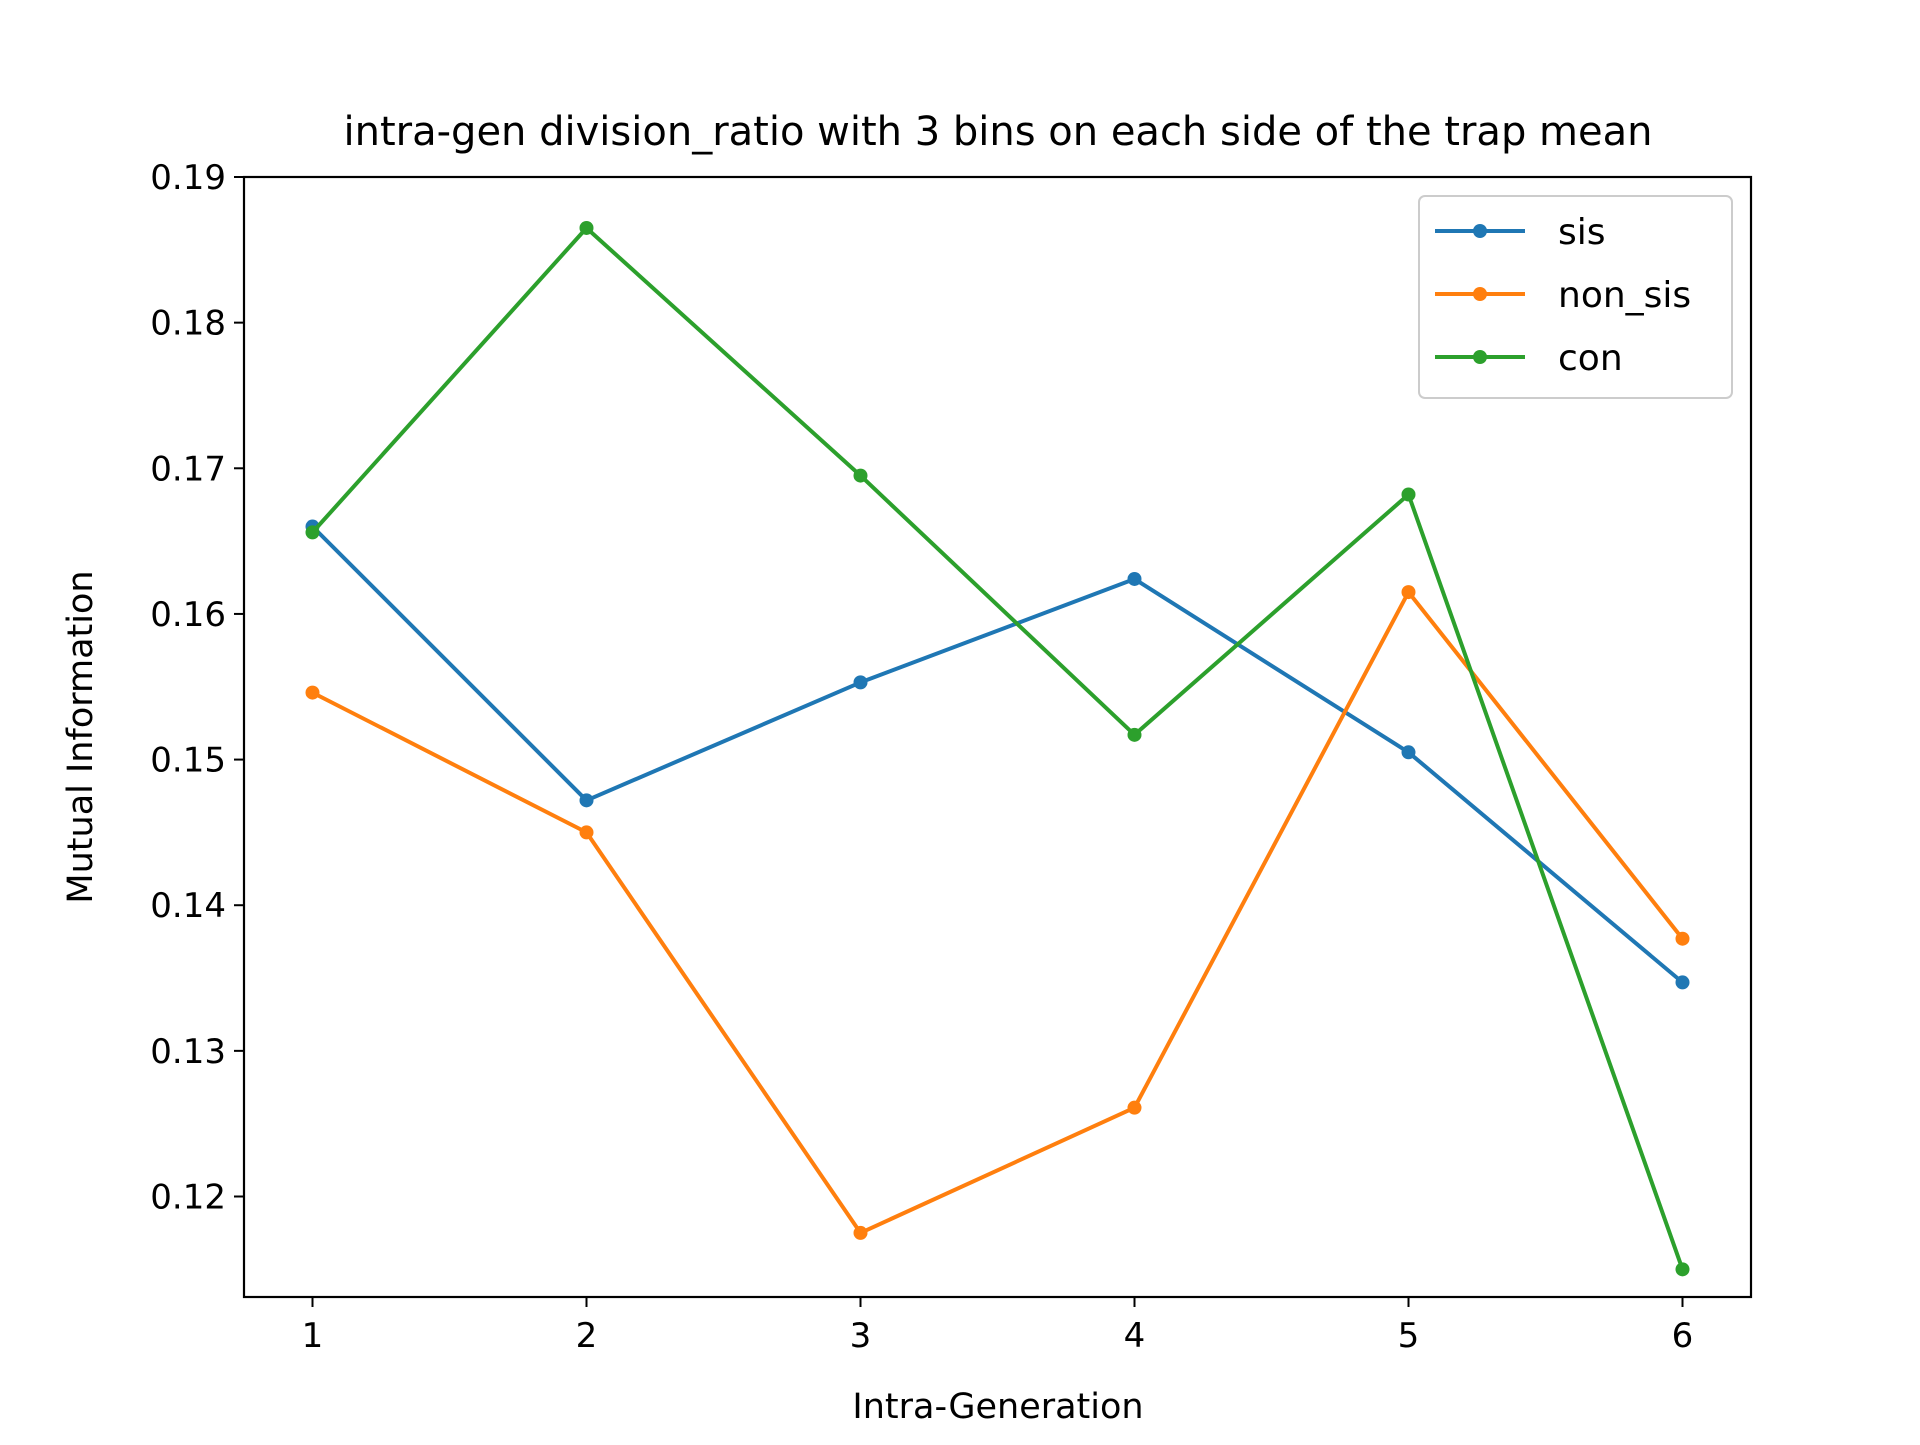 The width and height of the screenshot is (1920, 1445). What do you see at coordinates (1529, 358) in the screenshot?
I see `legend-item-con: con` at bounding box center [1529, 358].